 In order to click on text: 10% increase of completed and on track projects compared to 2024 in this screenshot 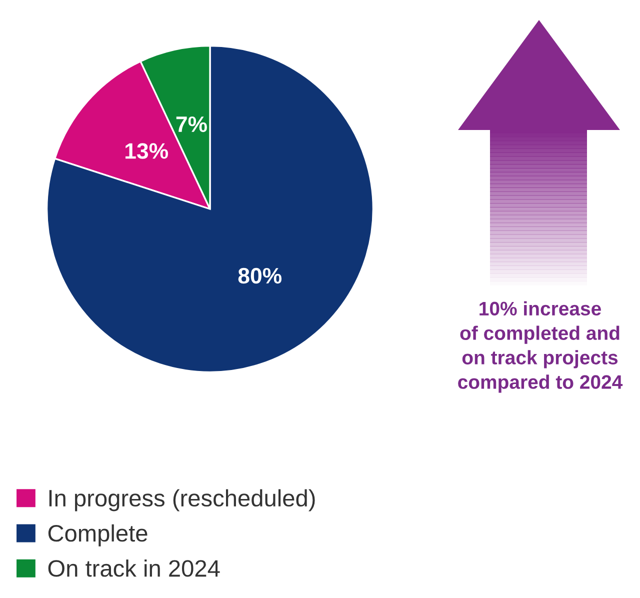, I will do `click(540, 347)`.